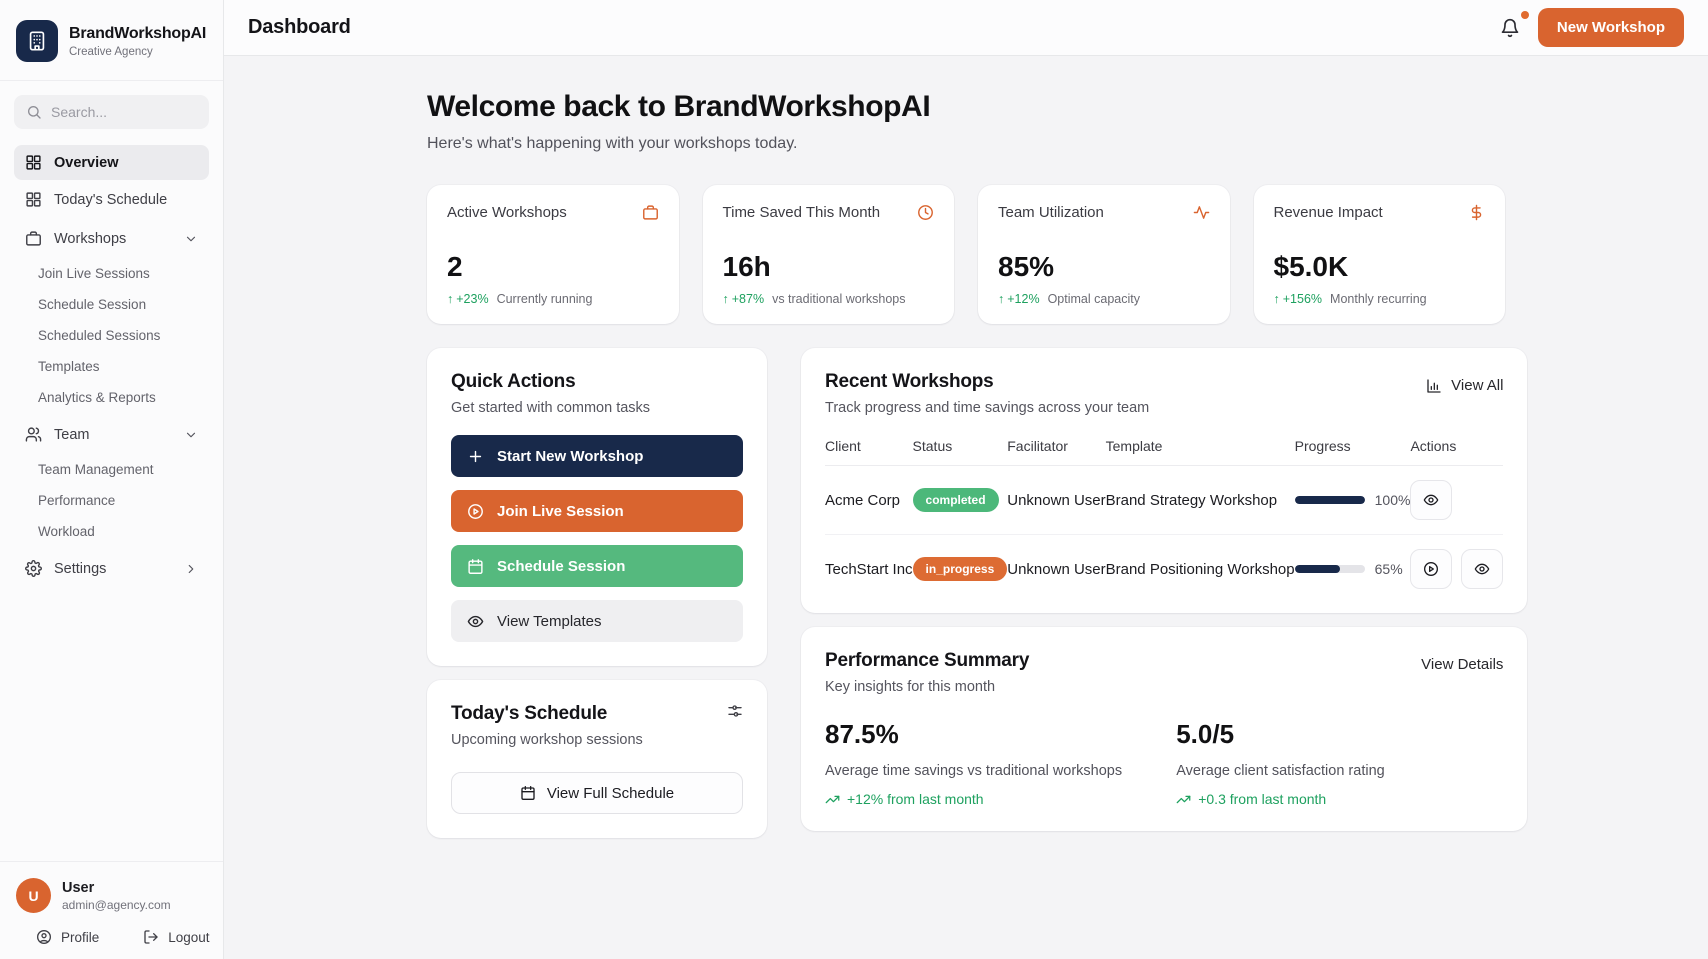 This screenshot has width=1708, height=959. Describe the element at coordinates (44, 937) in the screenshot. I see `profile-icon` at that location.